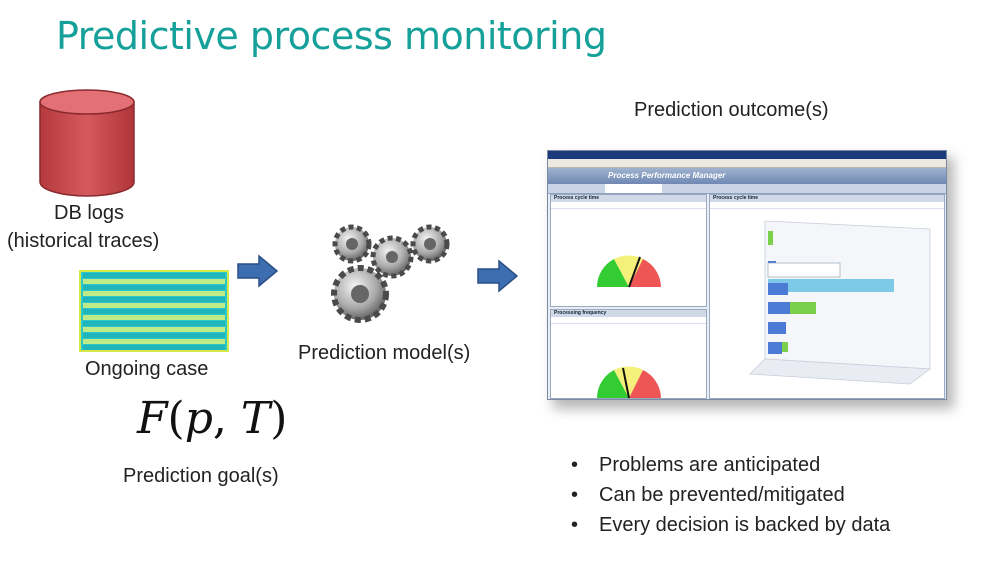 Image resolution: width=994 pixels, height=561 pixels. Describe the element at coordinates (201, 476) in the screenshot. I see `prediction-goal-label: Prediction goal(s)` at that location.